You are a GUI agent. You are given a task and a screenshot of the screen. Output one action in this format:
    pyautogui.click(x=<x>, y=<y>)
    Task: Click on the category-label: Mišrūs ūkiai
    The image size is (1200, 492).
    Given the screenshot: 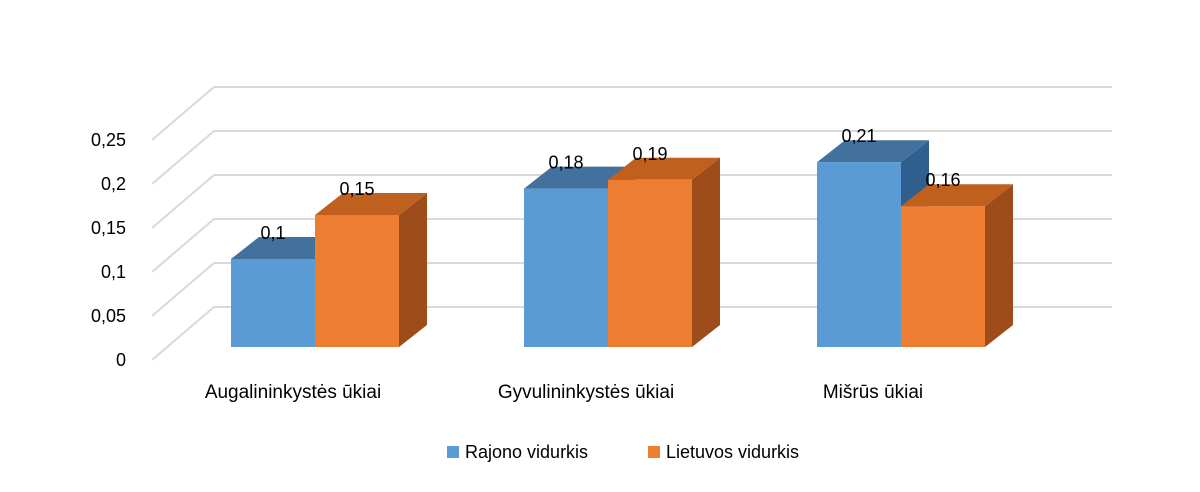 What is the action you would take?
    pyautogui.click(x=873, y=392)
    